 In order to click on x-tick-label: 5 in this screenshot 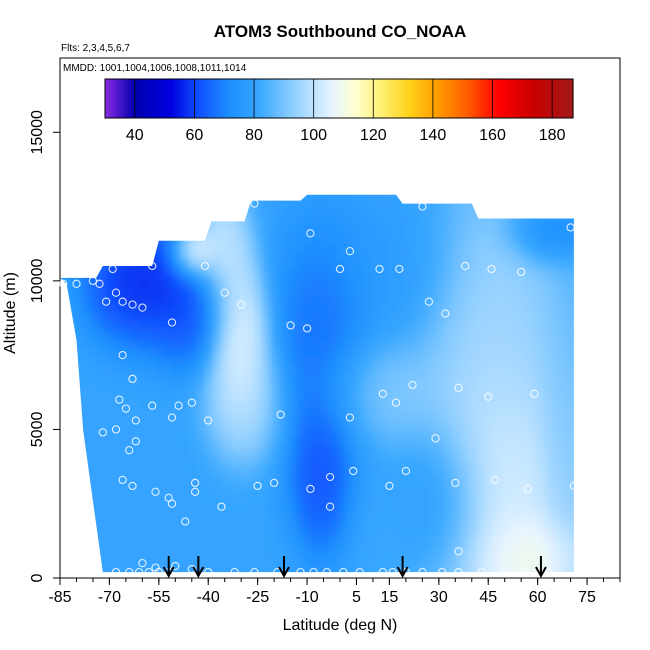, I will do `click(356, 597)`.